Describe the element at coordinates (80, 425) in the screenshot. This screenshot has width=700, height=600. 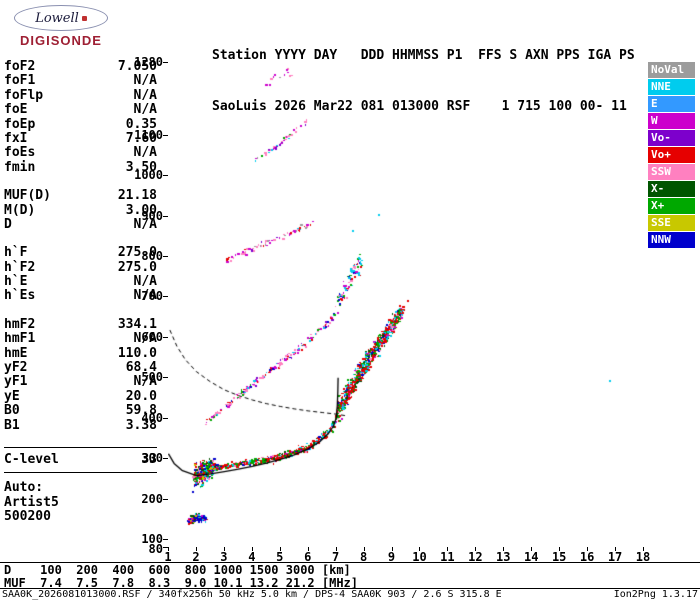
I see `param-row-B1: B1 3.38` at that location.